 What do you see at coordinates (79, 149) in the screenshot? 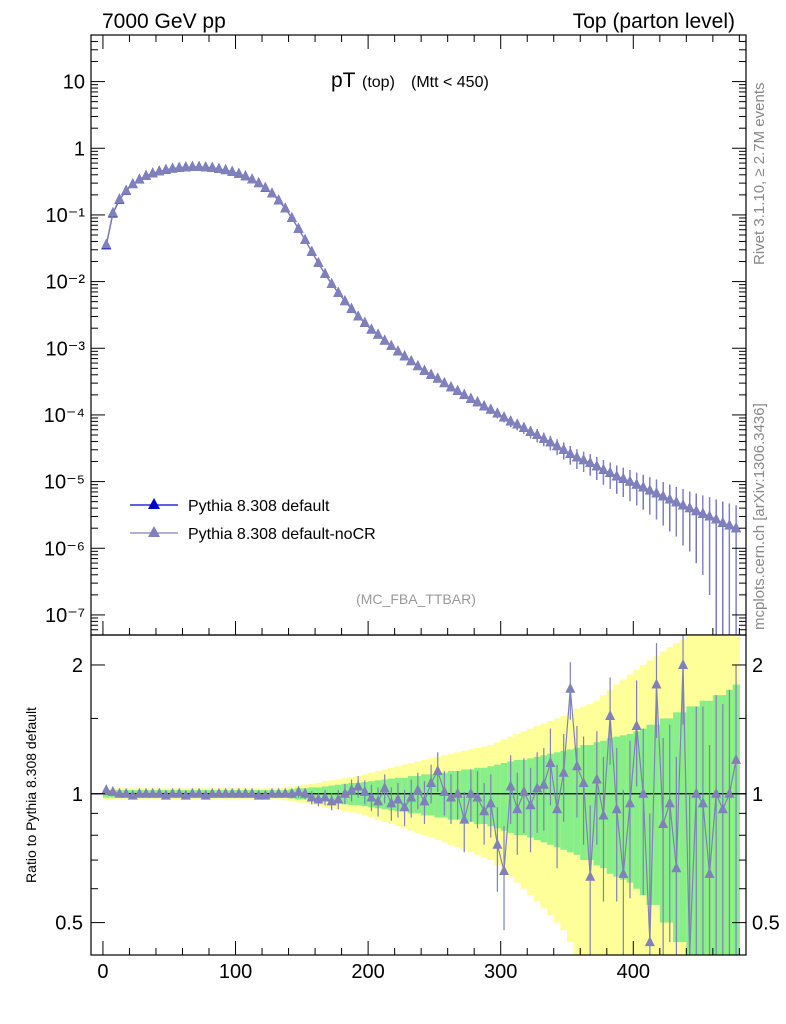
I see `y-tick-label: 1` at bounding box center [79, 149].